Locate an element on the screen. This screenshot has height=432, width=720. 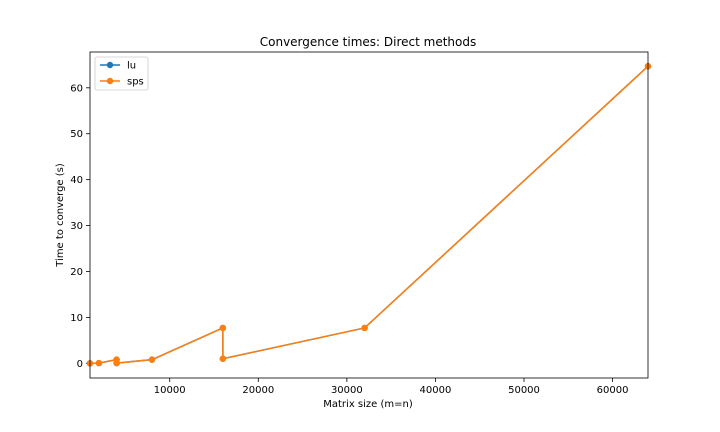
x-tick-label: 20000 is located at coordinates (258, 390).